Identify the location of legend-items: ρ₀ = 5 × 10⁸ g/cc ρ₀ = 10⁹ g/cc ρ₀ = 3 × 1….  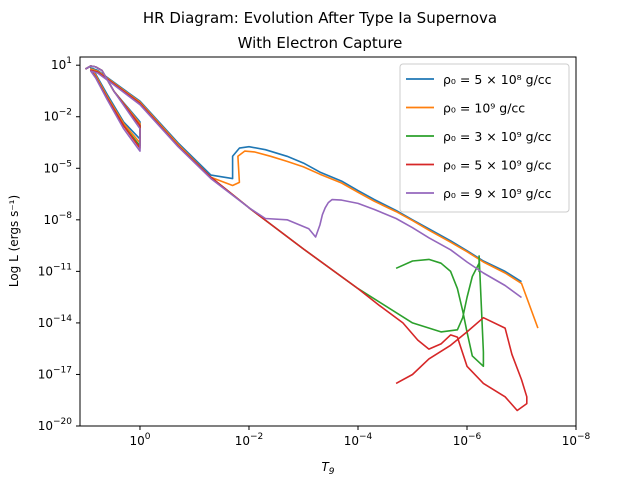
(479, 136).